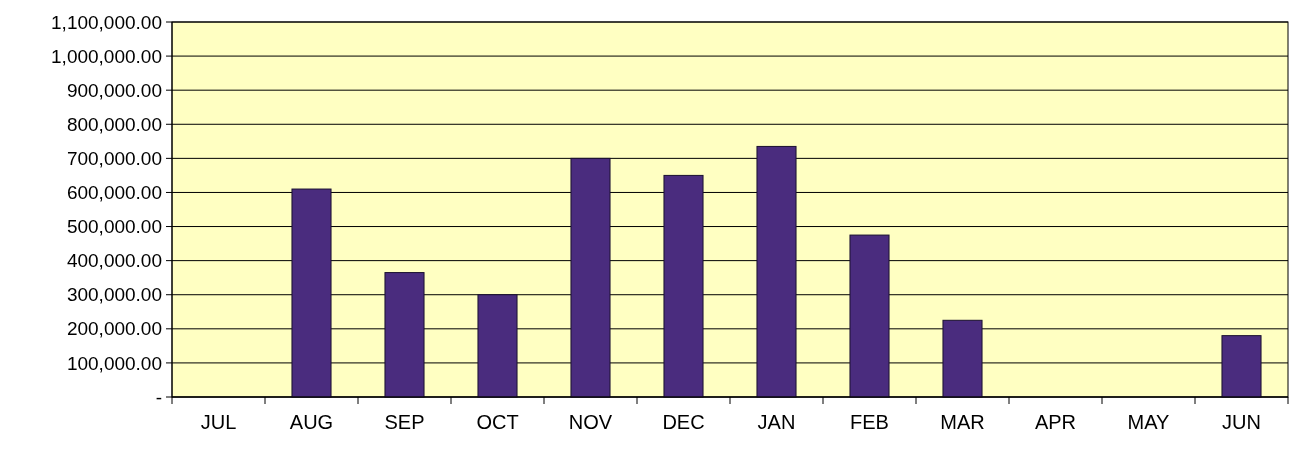  What do you see at coordinates (497, 422) in the screenshot?
I see `x-tick-label: OCT` at bounding box center [497, 422].